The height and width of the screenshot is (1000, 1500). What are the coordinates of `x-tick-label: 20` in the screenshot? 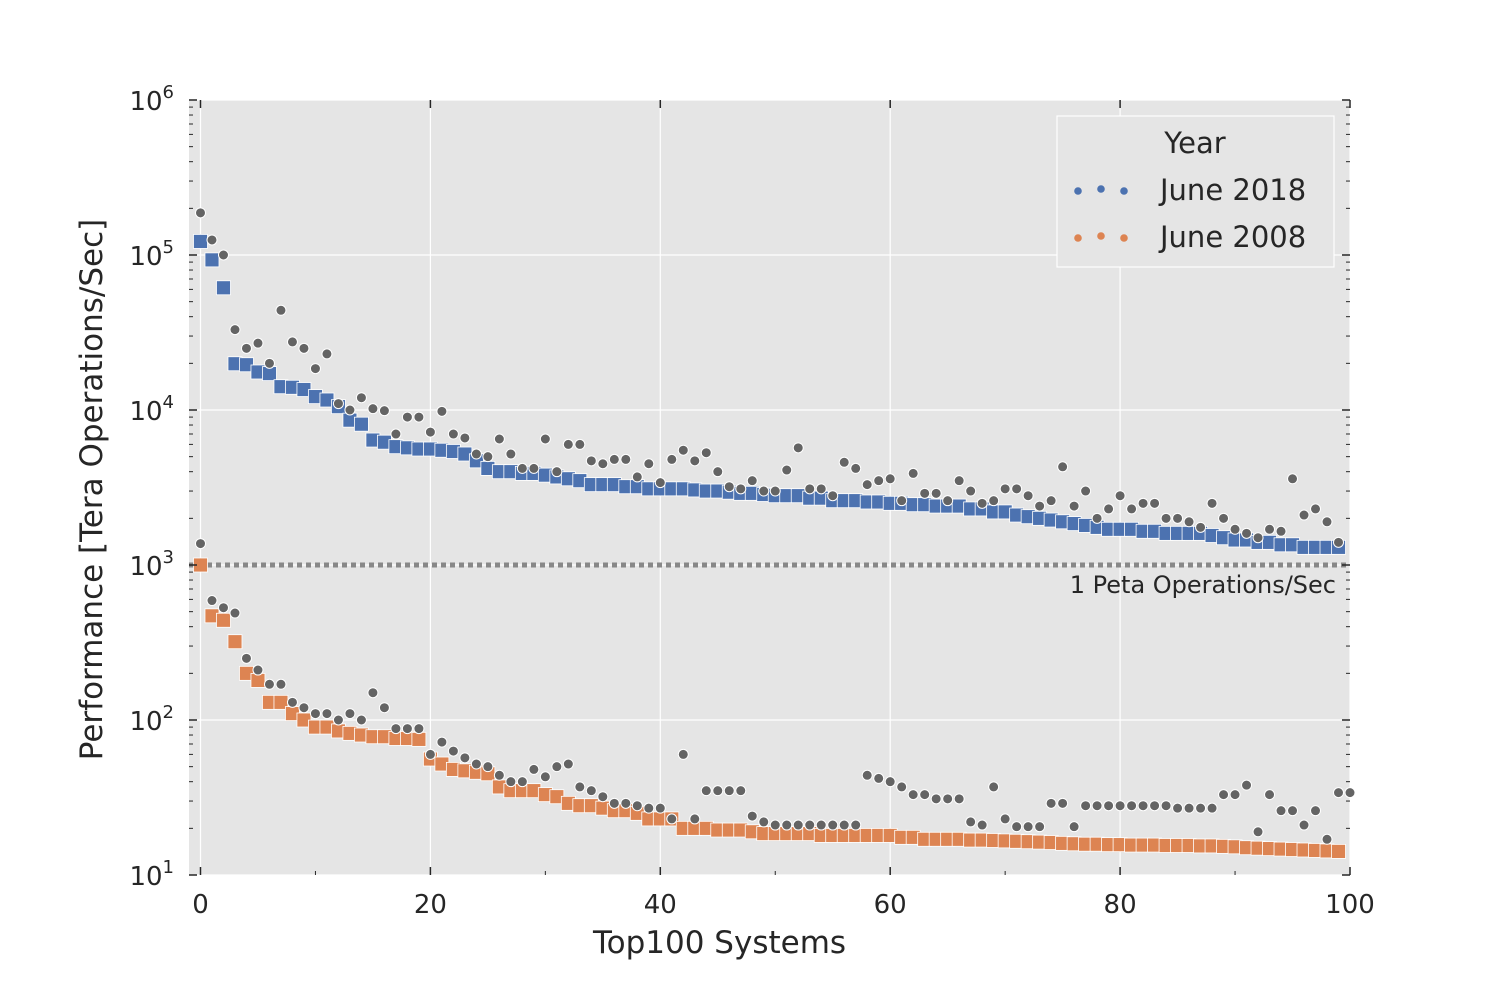 It's located at (430, 905).